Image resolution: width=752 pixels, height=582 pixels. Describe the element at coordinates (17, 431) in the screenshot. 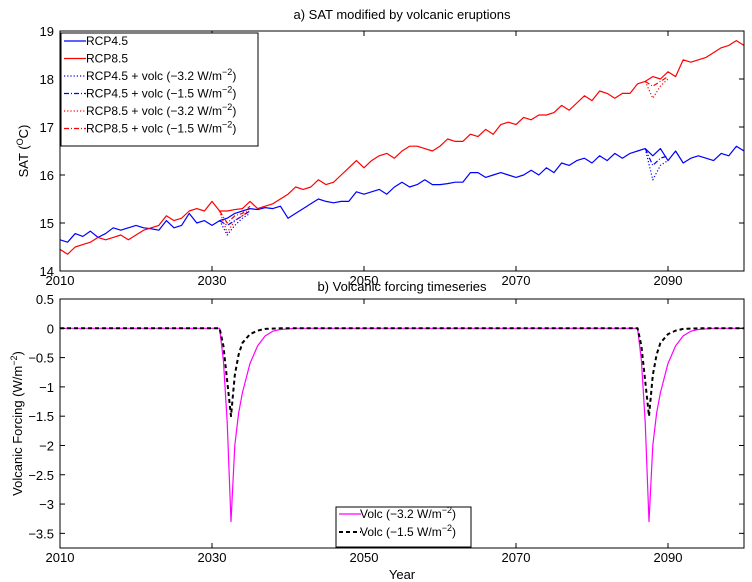

I see `label-main: Volcanic Forcing (W/m` at that location.